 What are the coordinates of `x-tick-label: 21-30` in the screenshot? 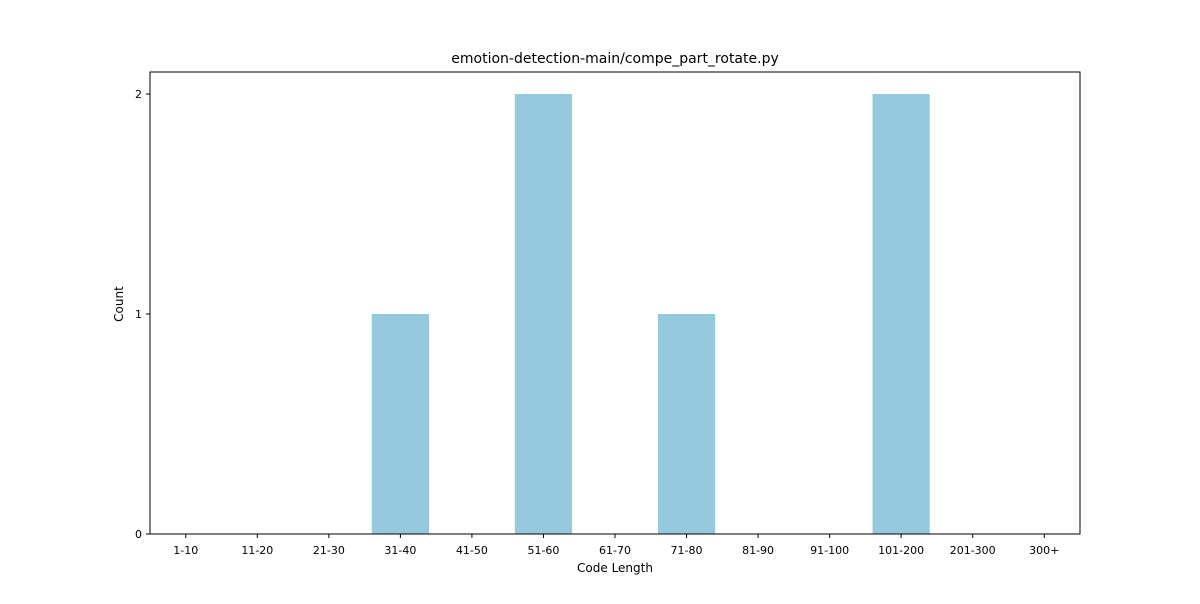 It's located at (329, 550).